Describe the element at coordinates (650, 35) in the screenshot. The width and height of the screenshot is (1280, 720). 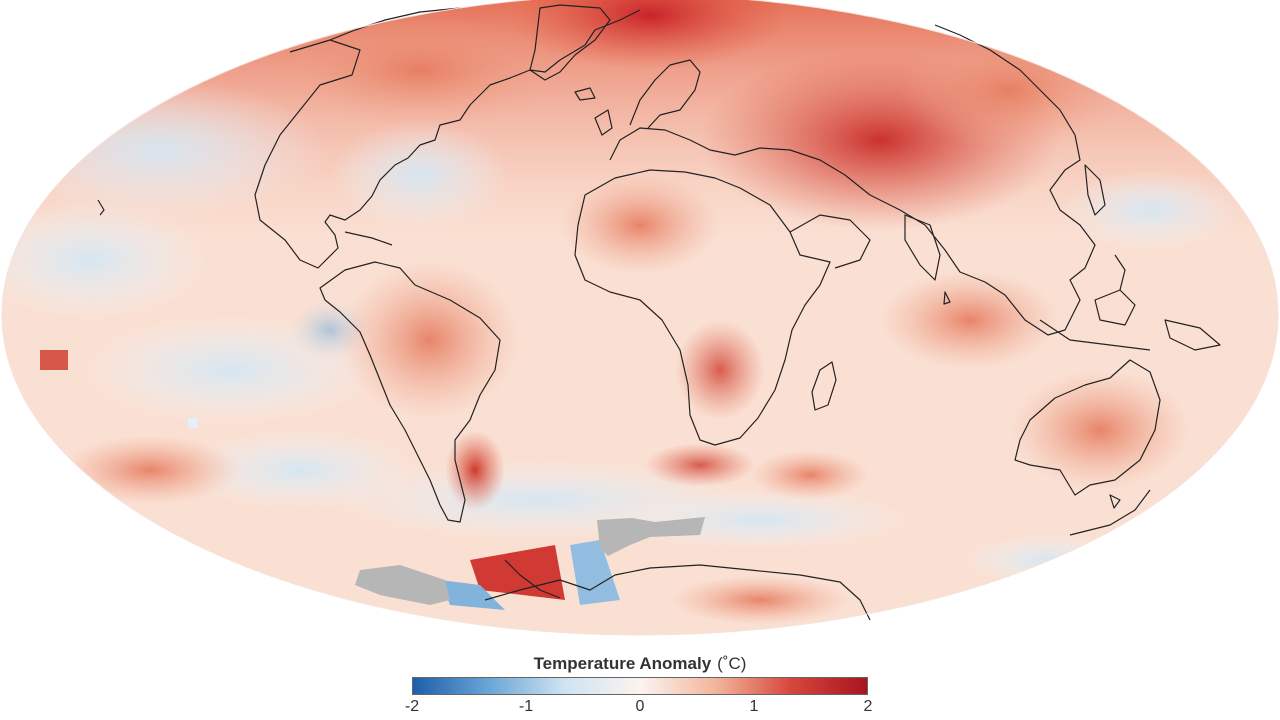
I see `hot-region-arctic` at that location.